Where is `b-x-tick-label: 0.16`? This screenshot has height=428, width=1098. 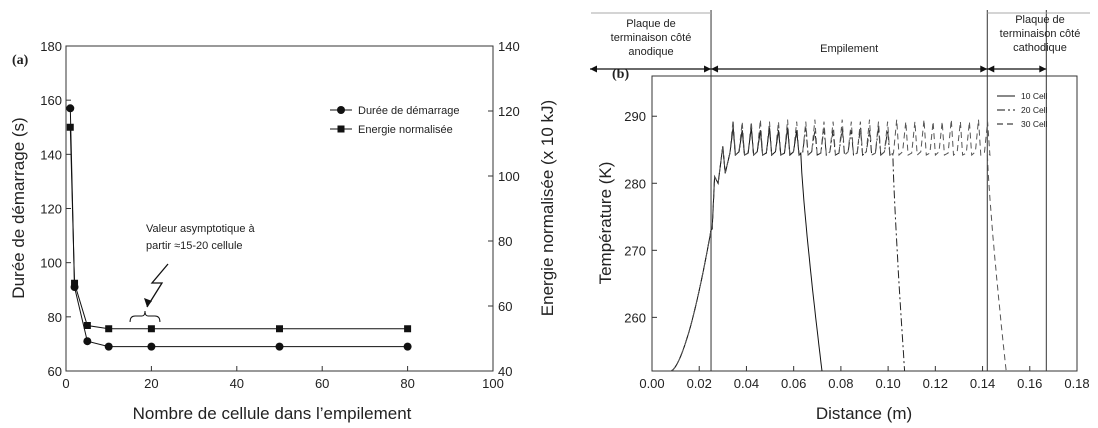
b-x-tick-label: 0.16 is located at coordinates (1029, 383).